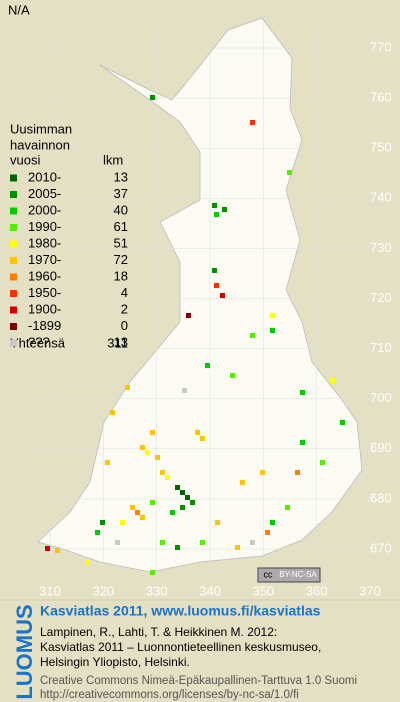 The height and width of the screenshot is (702, 400). Describe the element at coordinates (381, 147) in the screenshot. I see `y-axis-label: 750` at that location.